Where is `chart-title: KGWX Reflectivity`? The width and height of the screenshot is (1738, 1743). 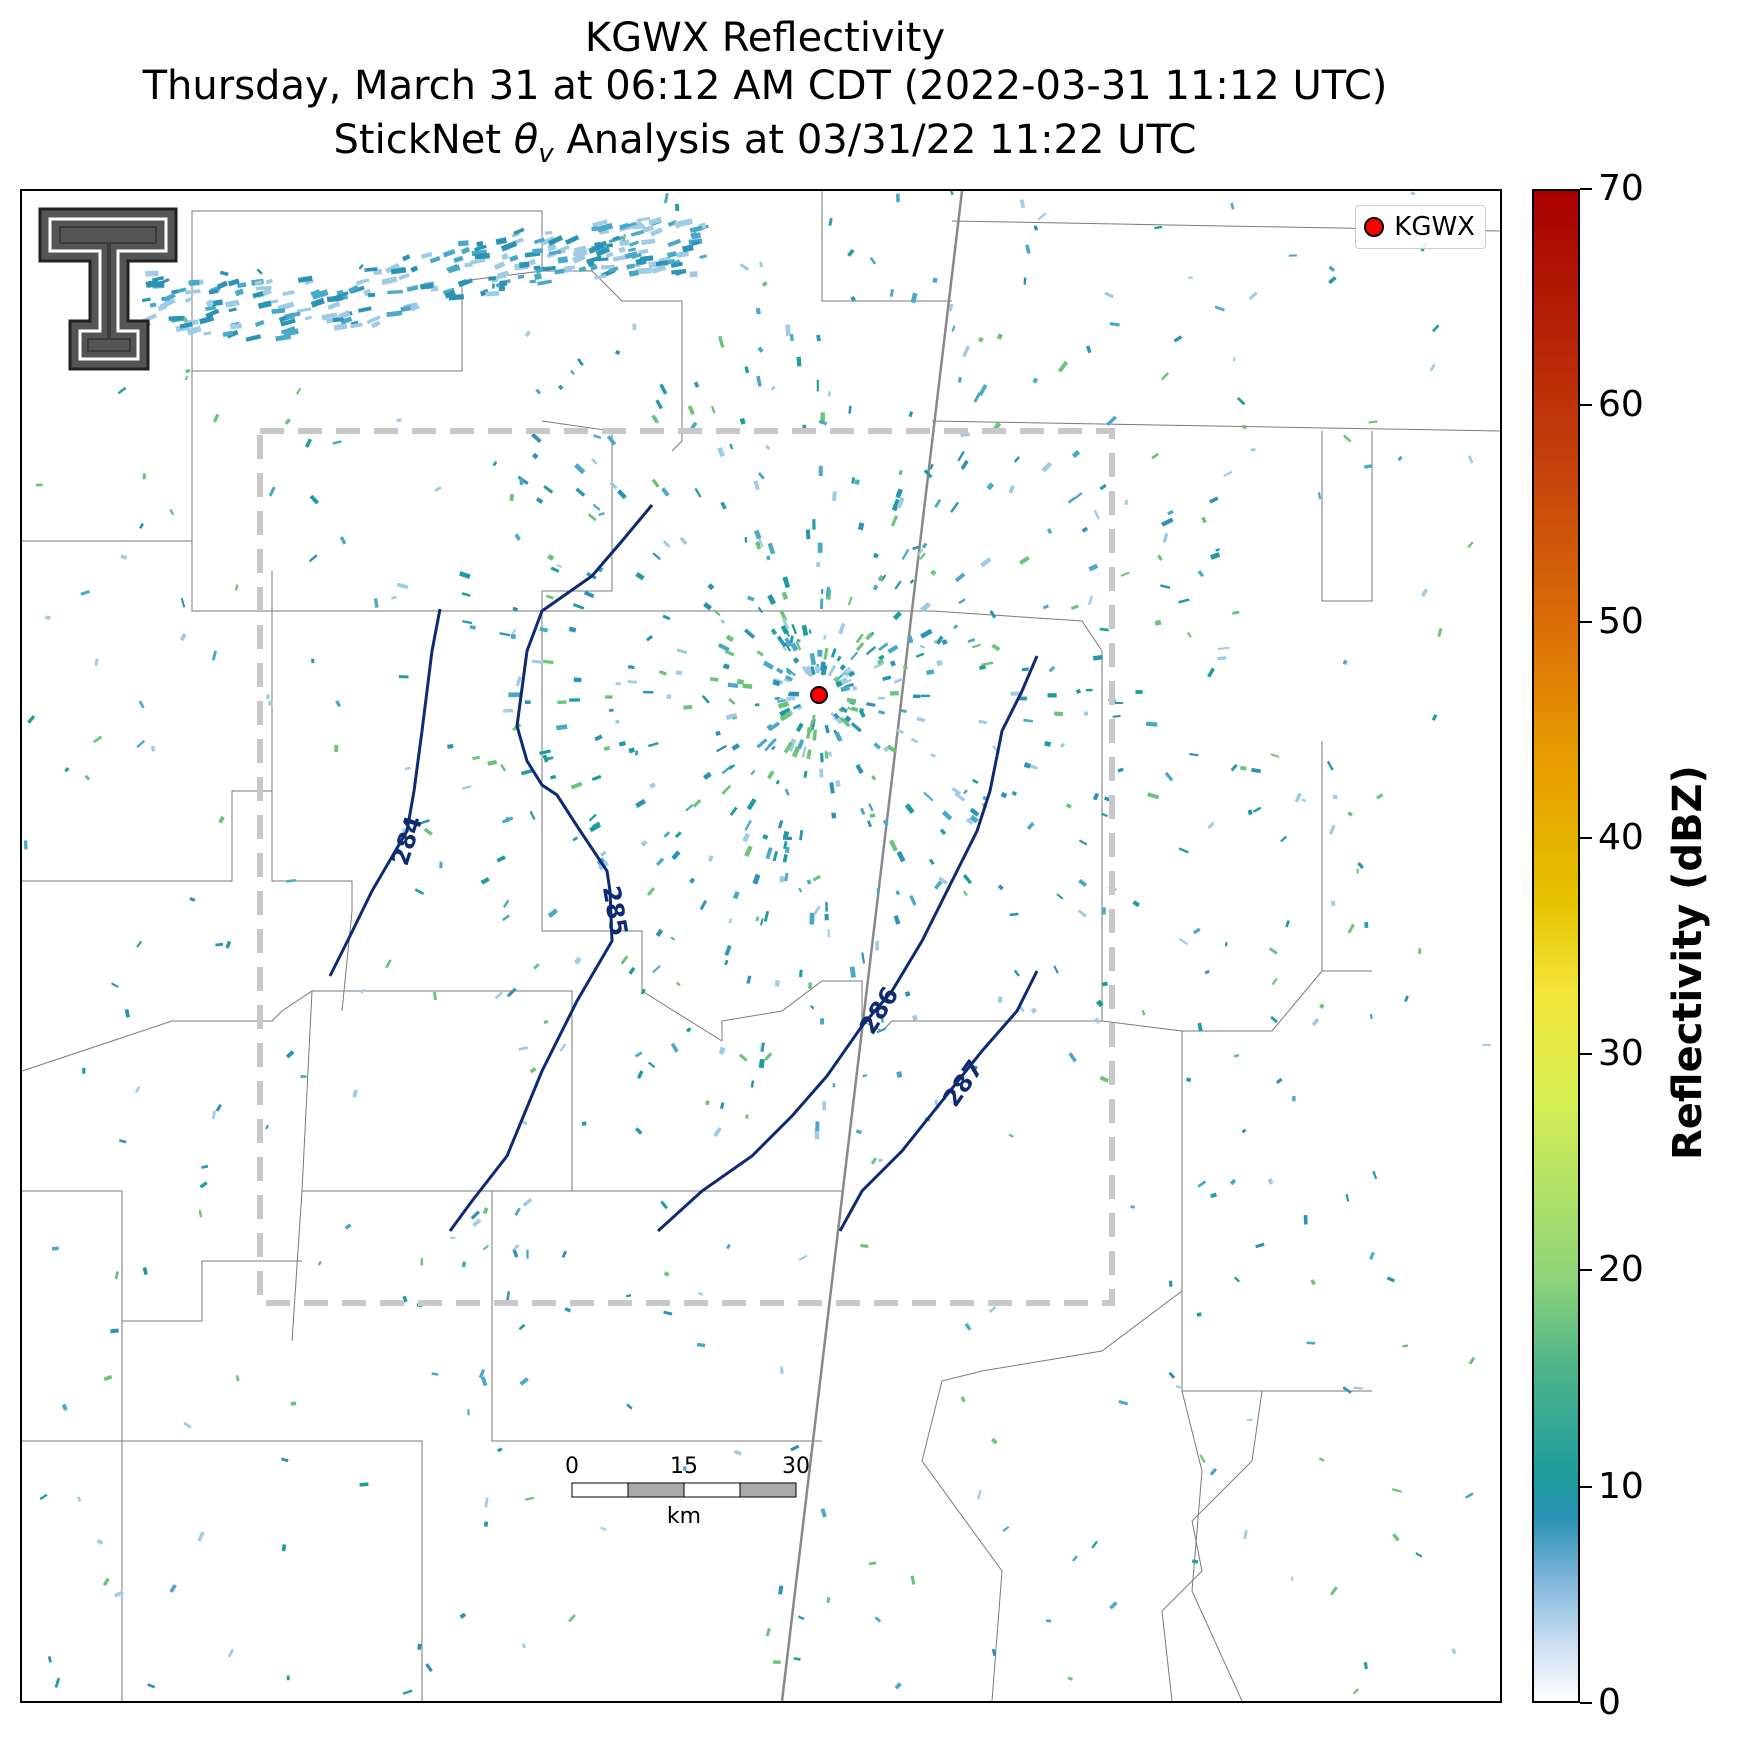
chart-title: KGWX Reflectivity is located at coordinates (765, 38).